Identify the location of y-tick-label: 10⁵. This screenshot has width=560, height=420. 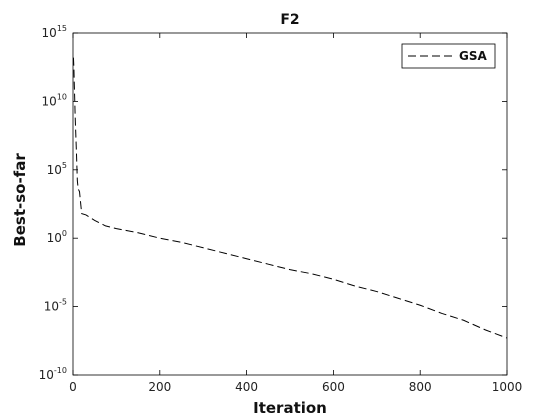
(57, 169).